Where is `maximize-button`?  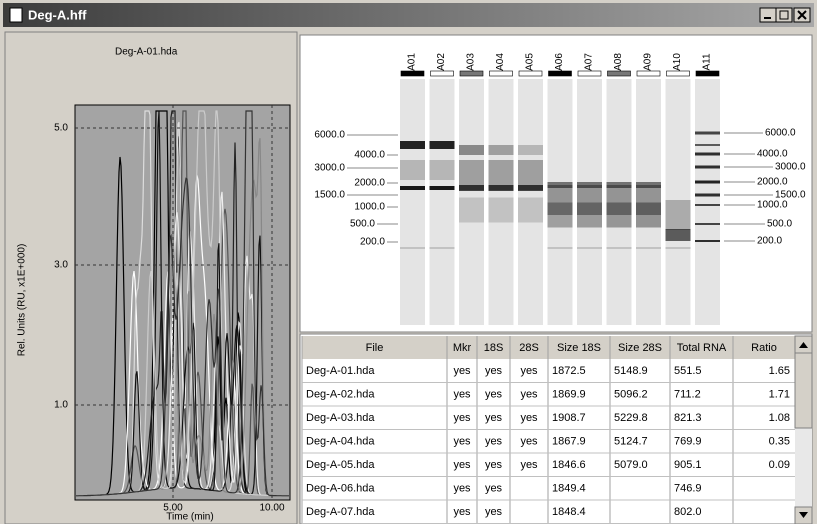 maximize-button is located at coordinates (784, 15).